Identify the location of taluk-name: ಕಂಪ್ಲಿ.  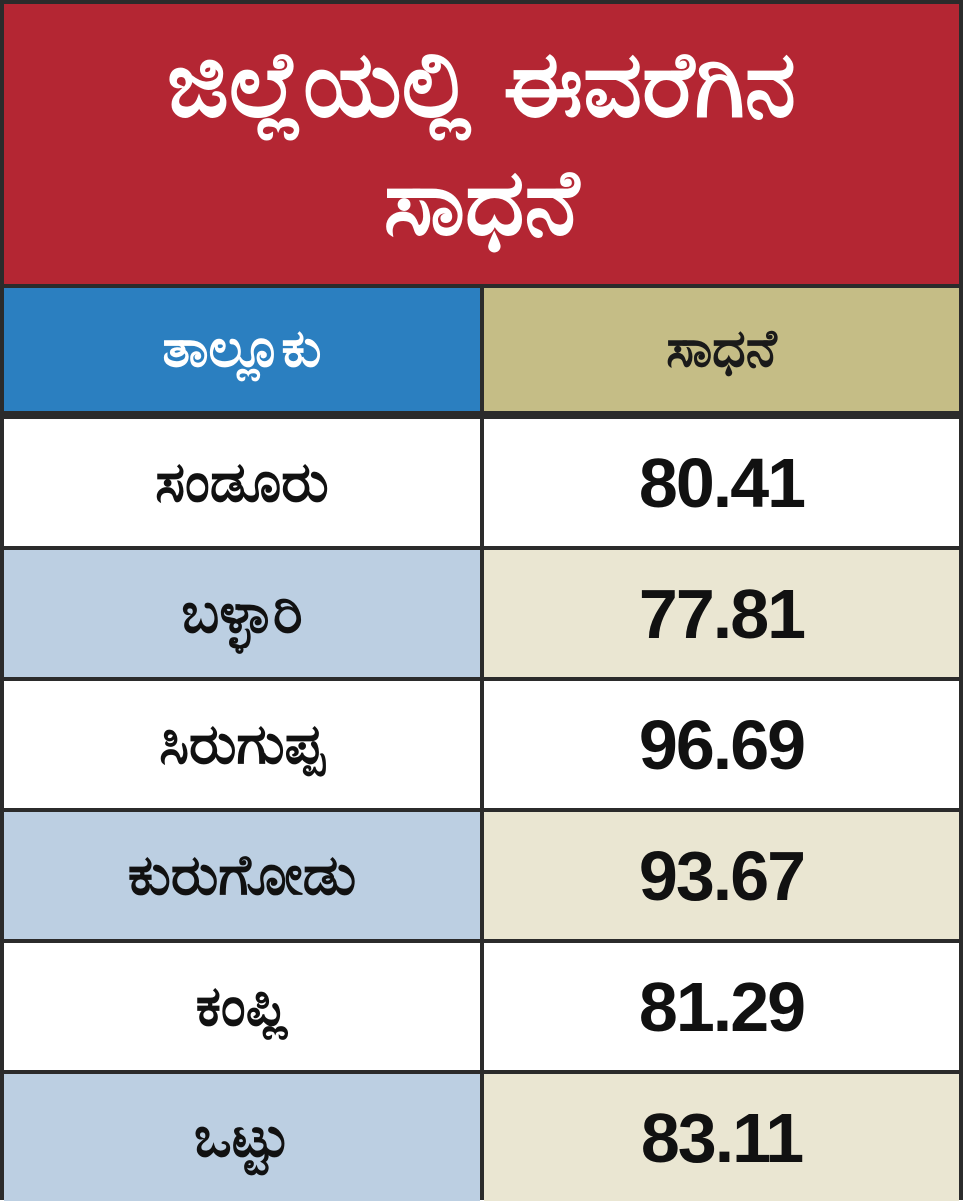
(242, 1006).